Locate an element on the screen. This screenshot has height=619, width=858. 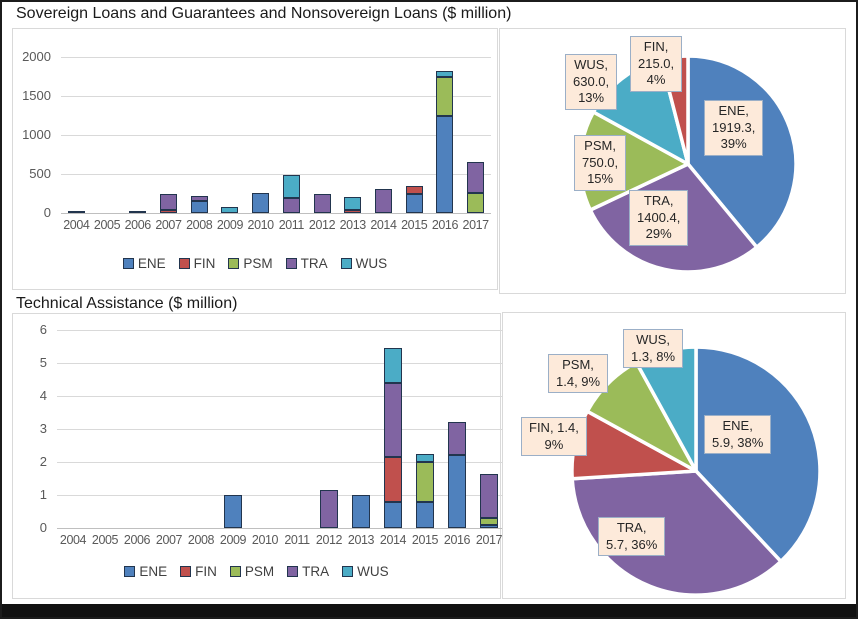
x-axis-tick-label: 2004 is located at coordinates (73, 540).